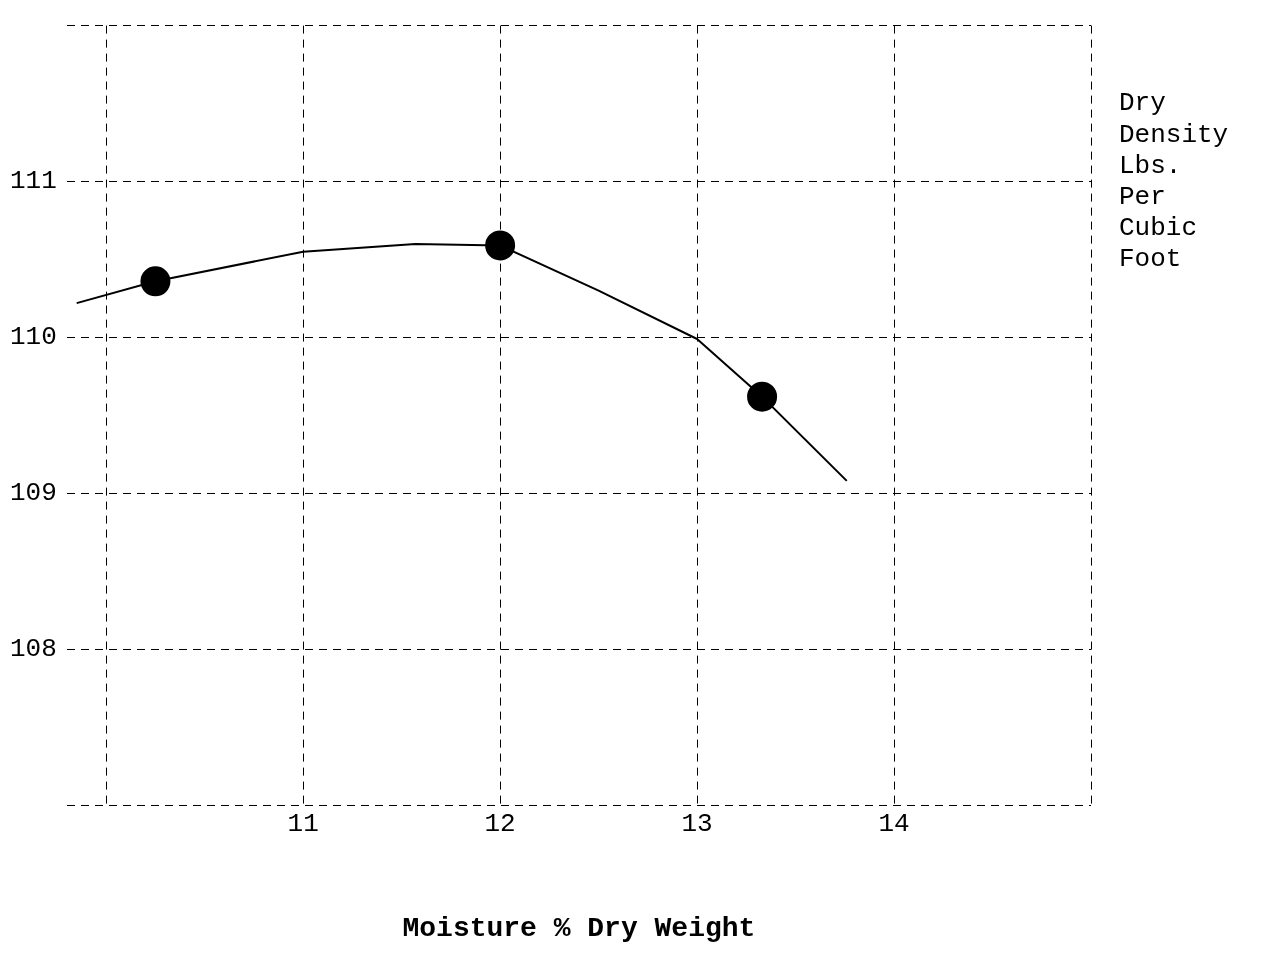  Describe the element at coordinates (697, 823) in the screenshot. I see `x-tick-label: 13` at that location.